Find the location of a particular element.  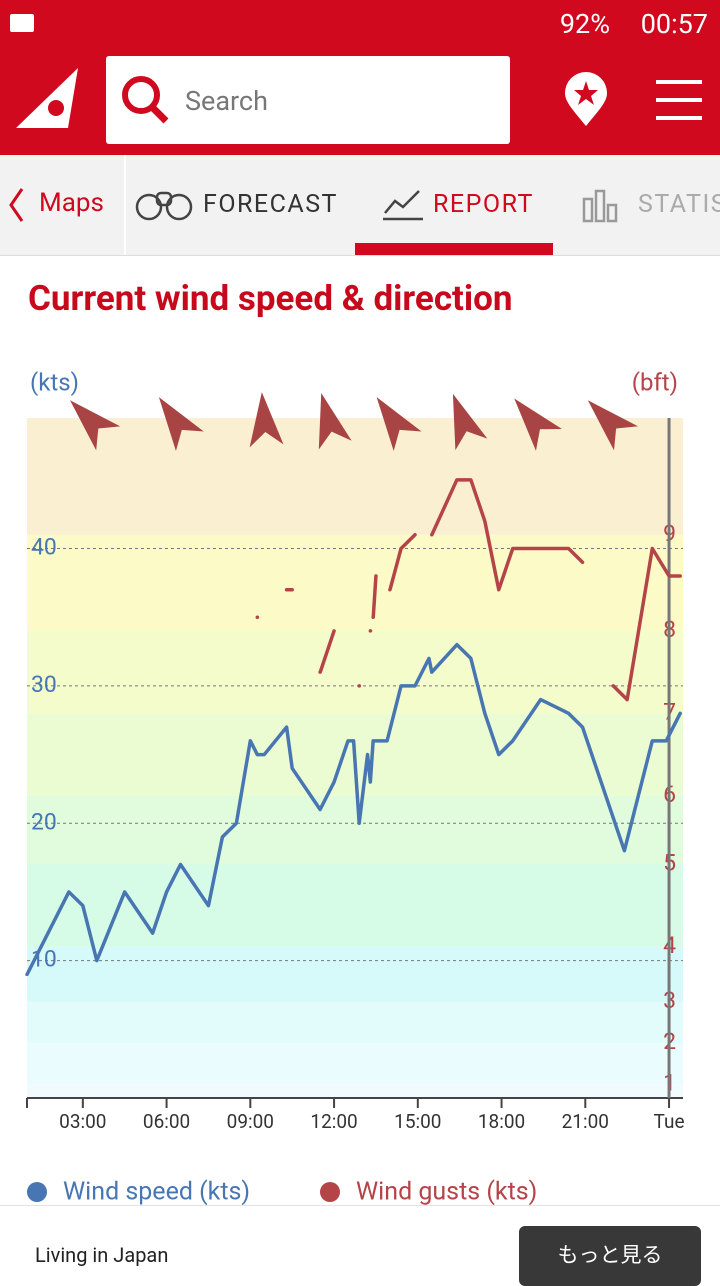

status-icon is located at coordinates (22, 23).